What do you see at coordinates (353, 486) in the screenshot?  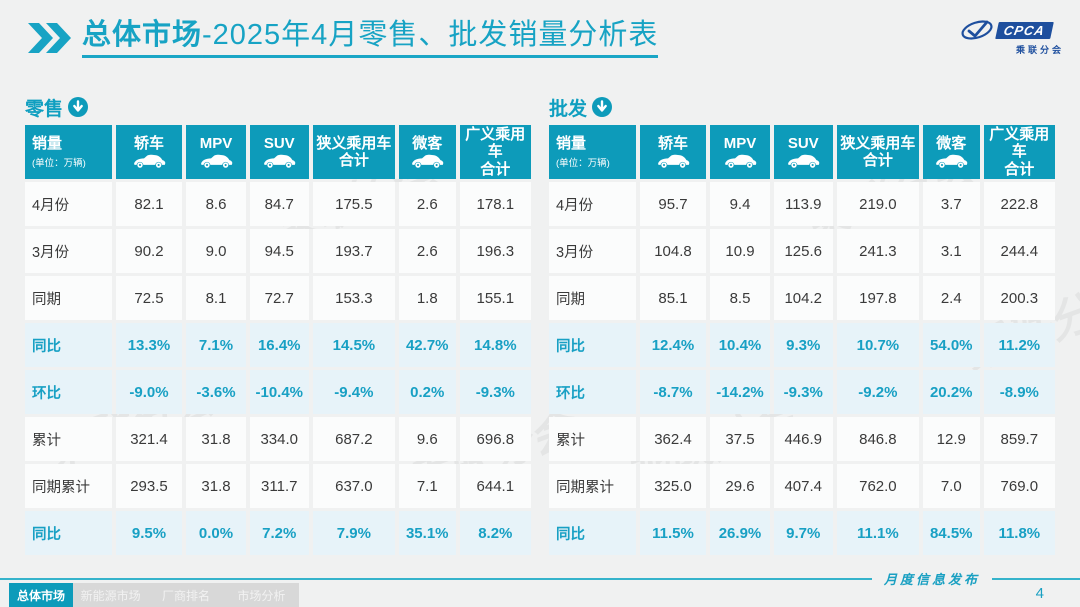 I see `table-cell: 637.0` at bounding box center [353, 486].